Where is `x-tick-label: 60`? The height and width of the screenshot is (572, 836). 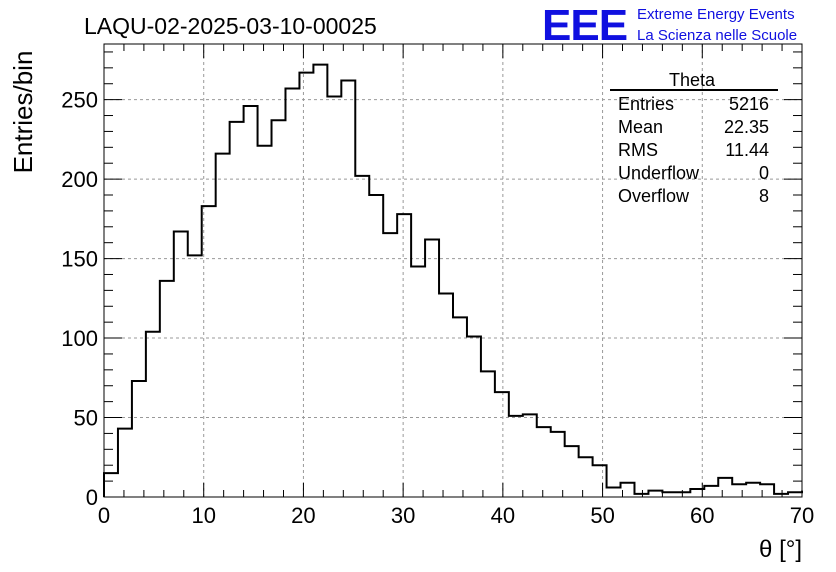 x-tick-label: 60 is located at coordinates (702, 515).